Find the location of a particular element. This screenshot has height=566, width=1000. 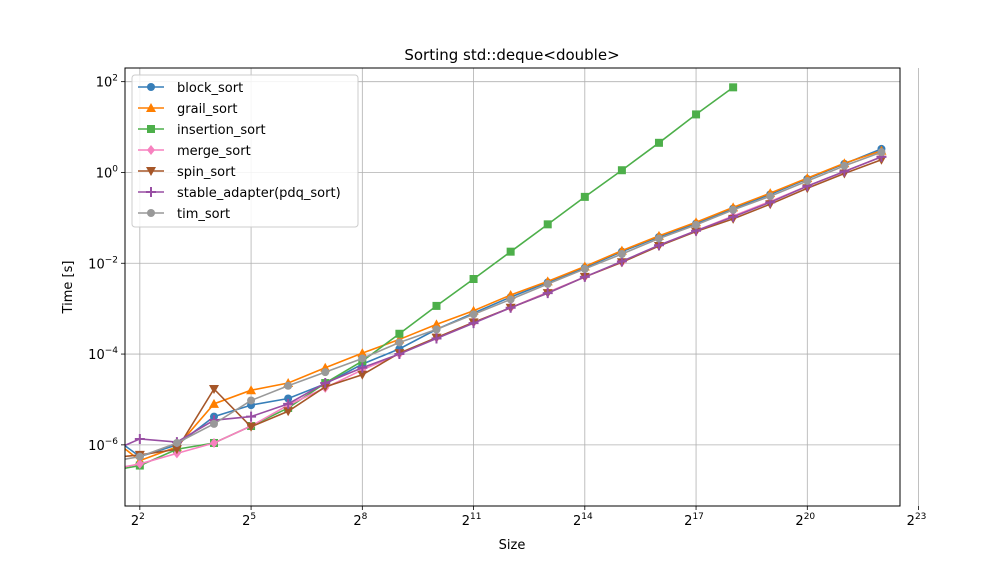

legend-entry: insertion_sort is located at coordinates (202, 130).